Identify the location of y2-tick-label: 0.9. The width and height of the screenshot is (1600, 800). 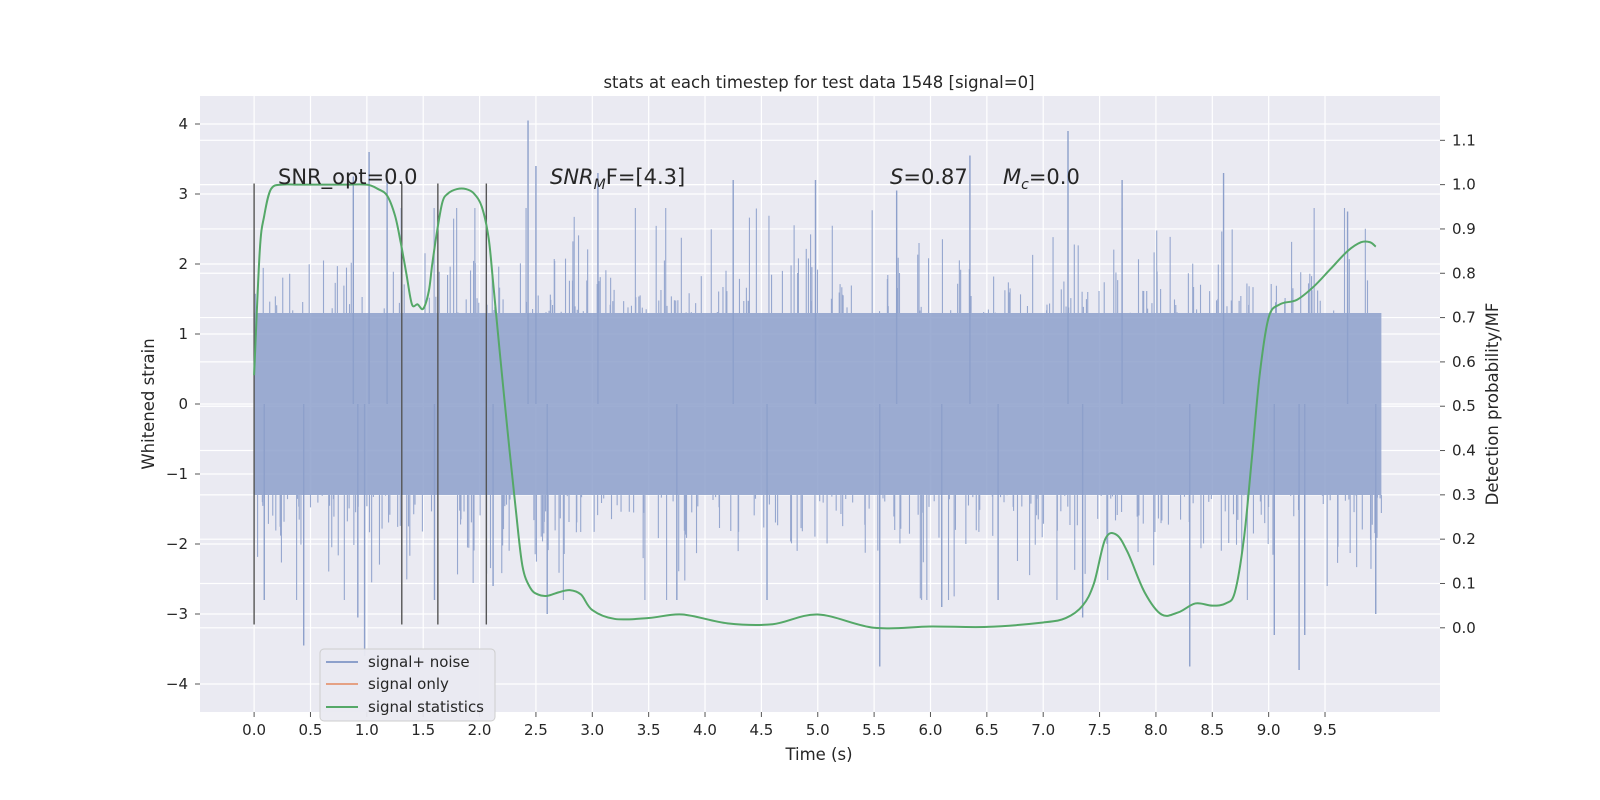
(1464, 229).